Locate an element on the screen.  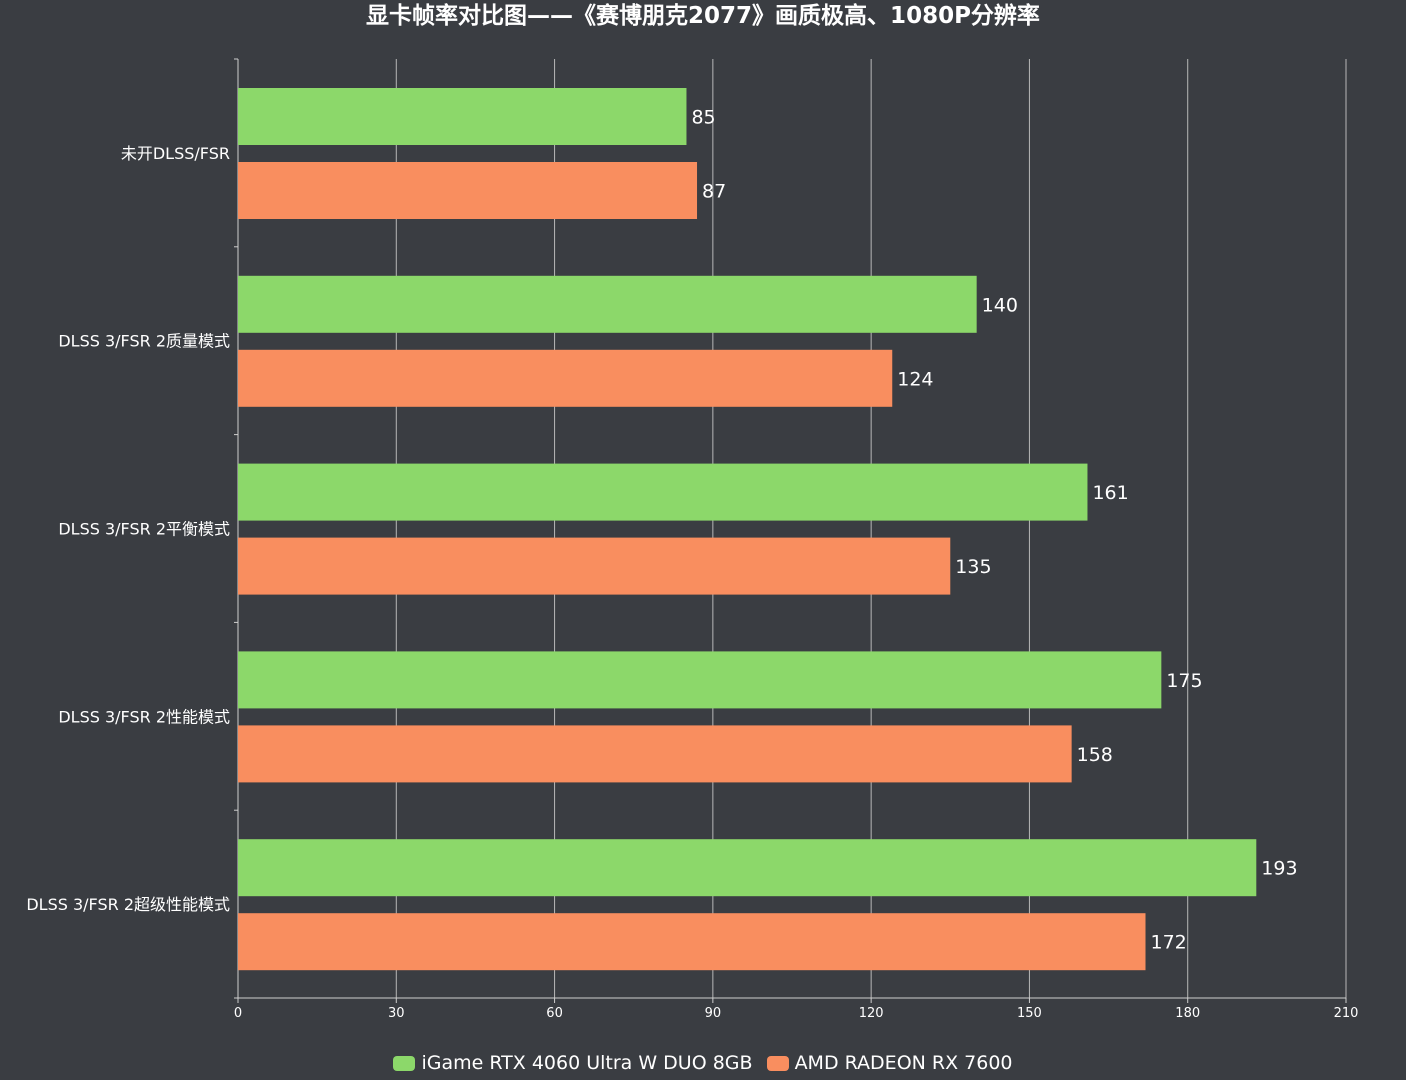
legend-item: AMD RADEON RX 7600 is located at coordinates (889, 1063).